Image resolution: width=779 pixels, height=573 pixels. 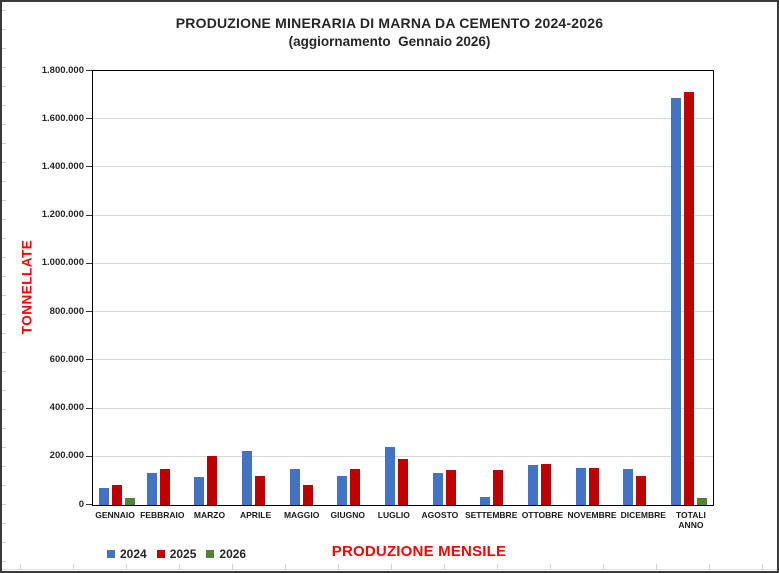 I want to click on bar-2024-luglio, so click(x=389, y=476).